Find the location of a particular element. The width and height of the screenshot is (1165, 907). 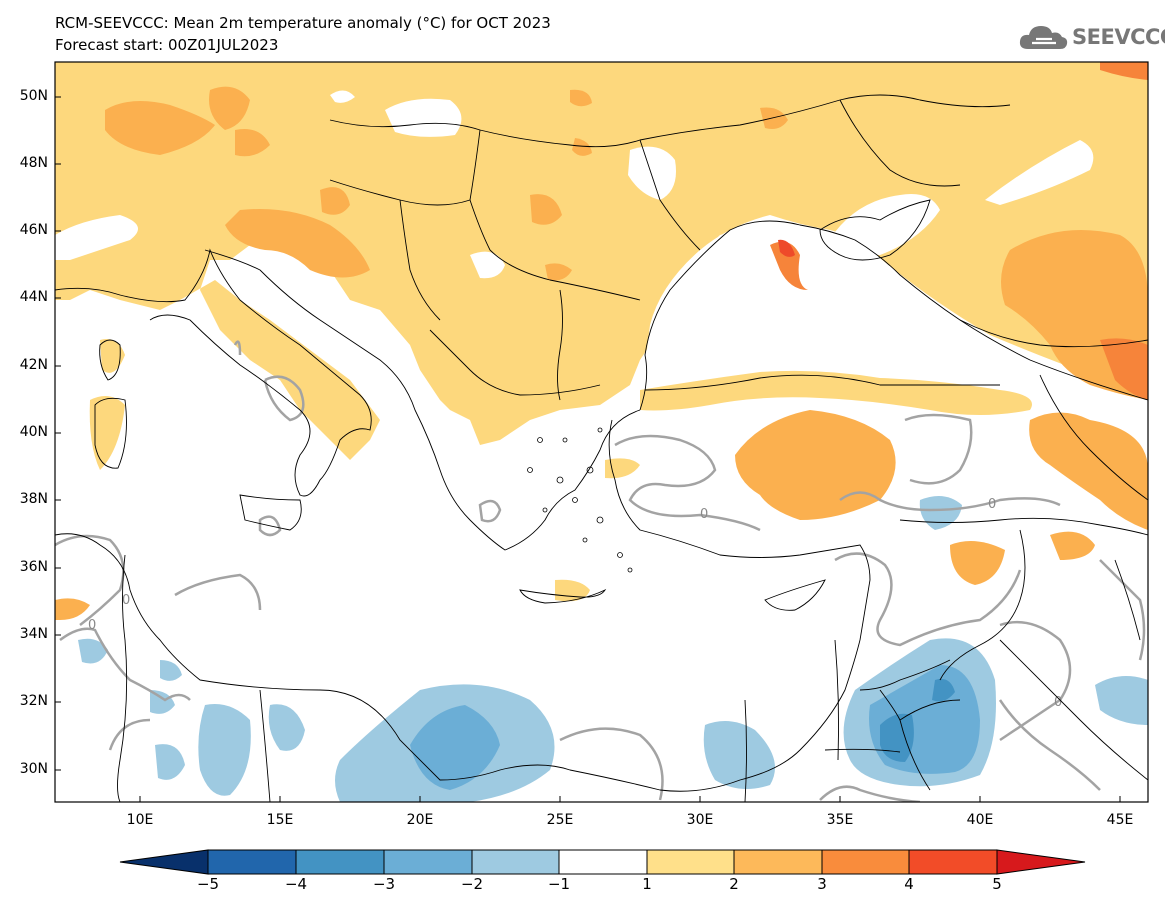

lat-label: 32N is located at coordinates (33, 701).